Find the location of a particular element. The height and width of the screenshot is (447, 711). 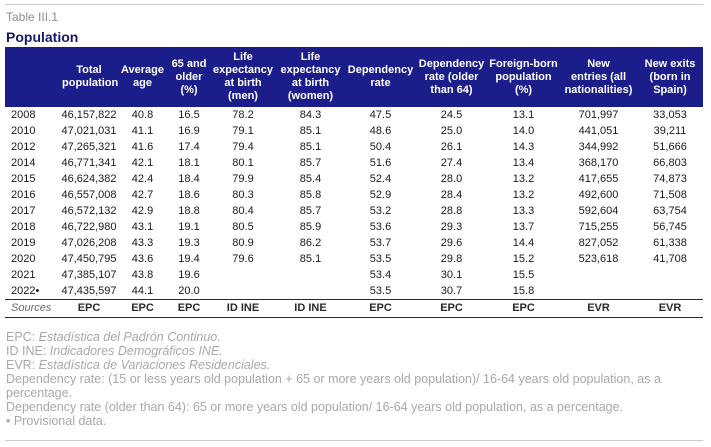

table-cell: 74,873 is located at coordinates (670, 179).